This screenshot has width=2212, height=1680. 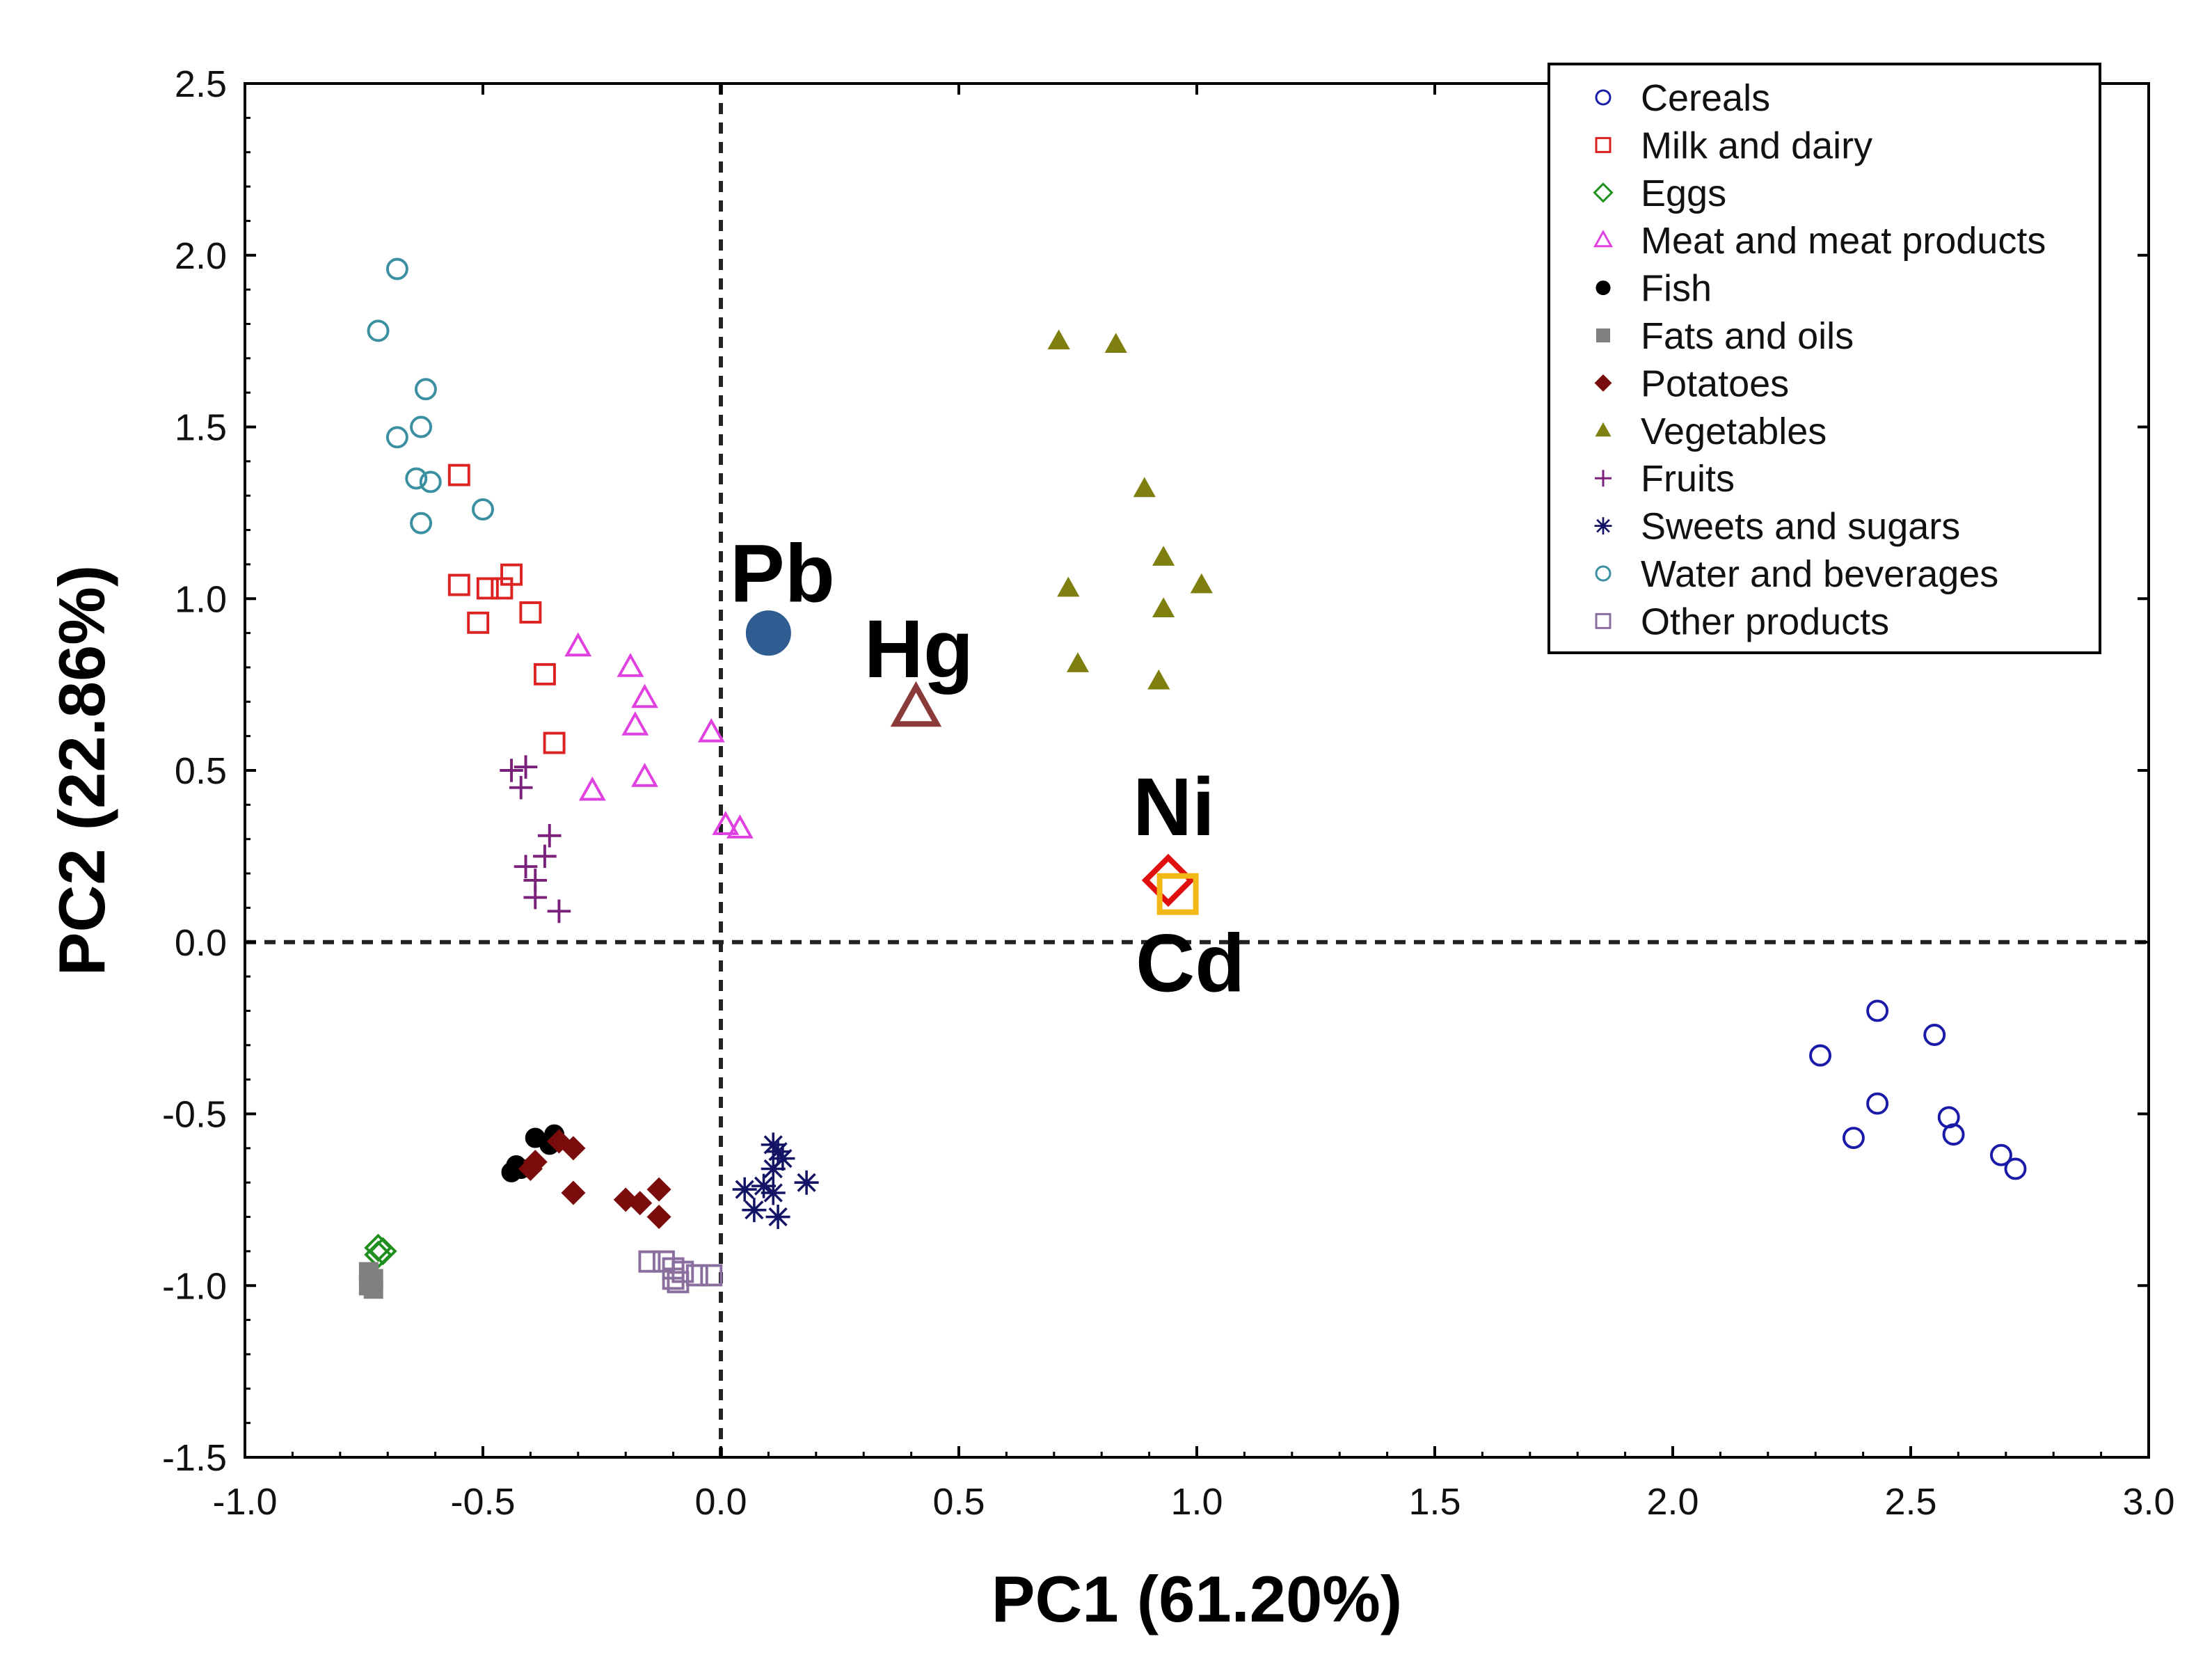 I want to click on legend-item: Water and beverages, so click(x=1796, y=574).